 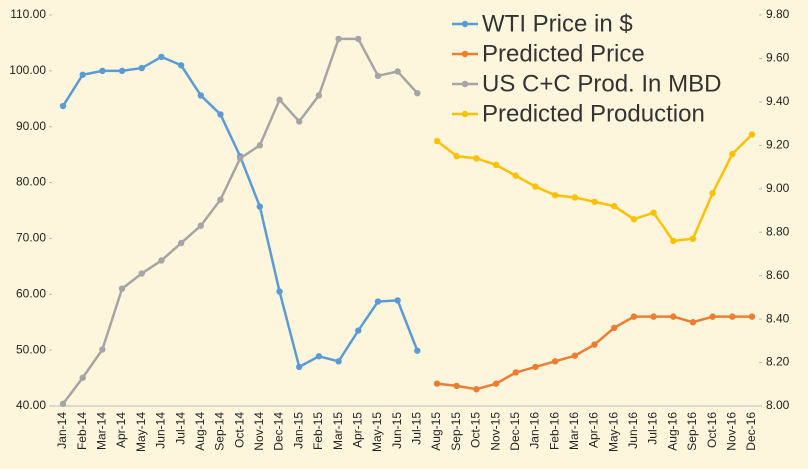 I want to click on x-tick-label: Dec-14, so click(x=279, y=431).